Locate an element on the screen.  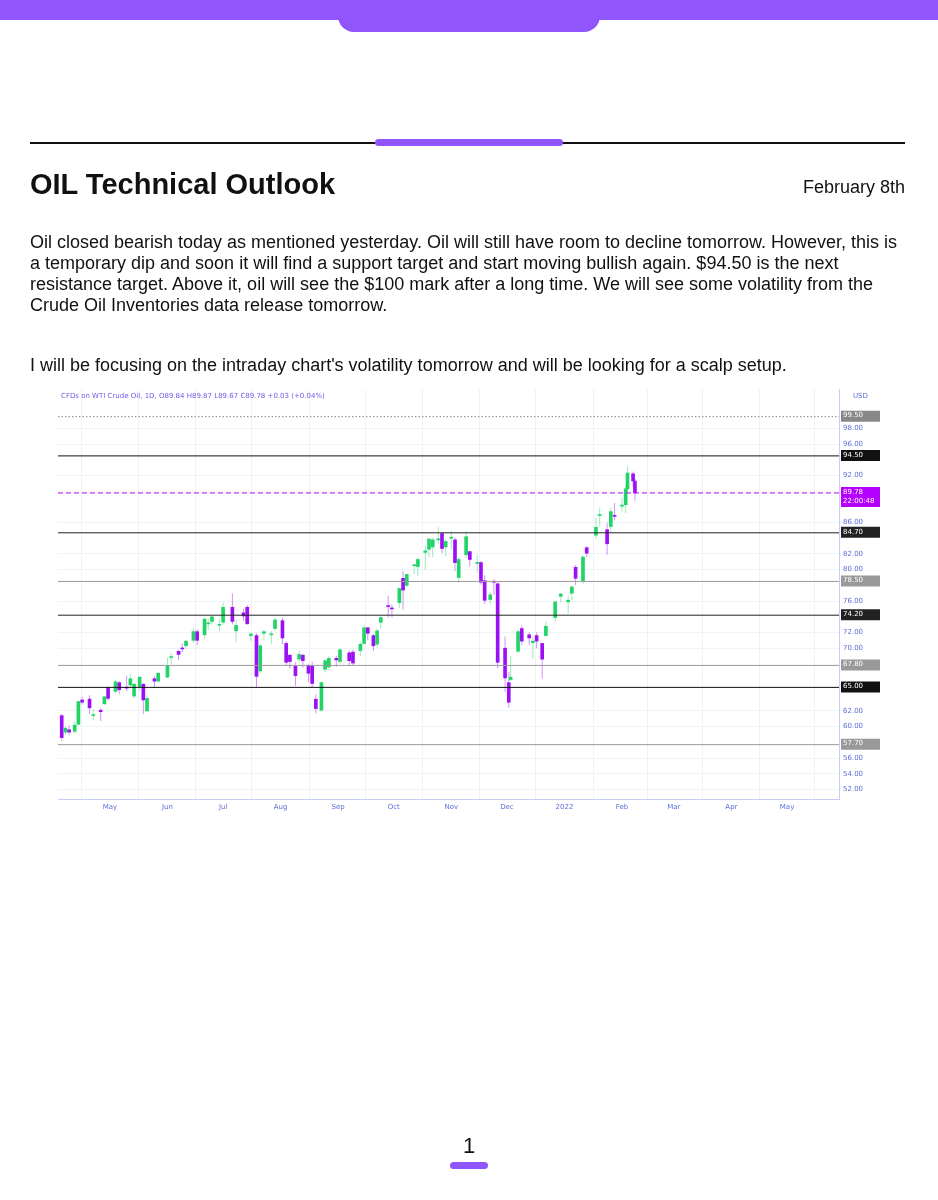
chart-title: OIL Technical Outlook is located at coordinates (183, 184).